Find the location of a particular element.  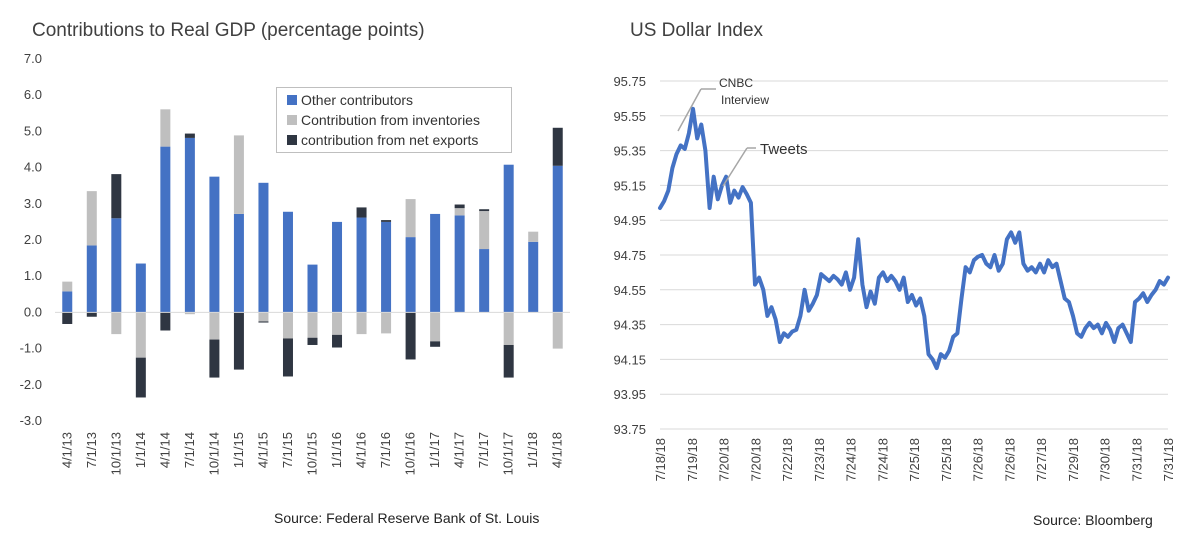

tweets-annotation-line is located at coordinates (735, 167).